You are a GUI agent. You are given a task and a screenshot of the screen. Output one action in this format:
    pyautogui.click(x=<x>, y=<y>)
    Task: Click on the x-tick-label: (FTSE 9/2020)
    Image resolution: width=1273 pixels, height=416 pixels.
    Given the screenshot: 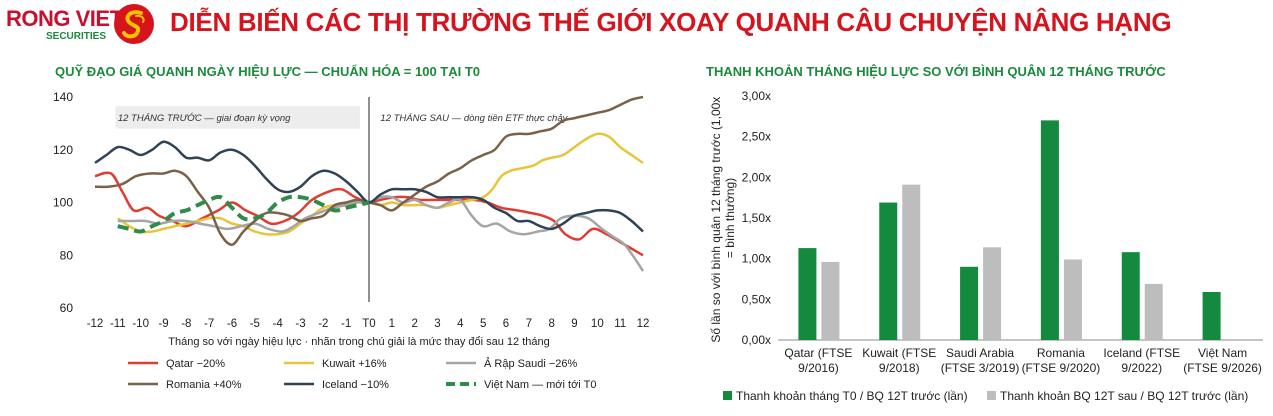 What is the action you would take?
    pyautogui.click(x=1061, y=368)
    